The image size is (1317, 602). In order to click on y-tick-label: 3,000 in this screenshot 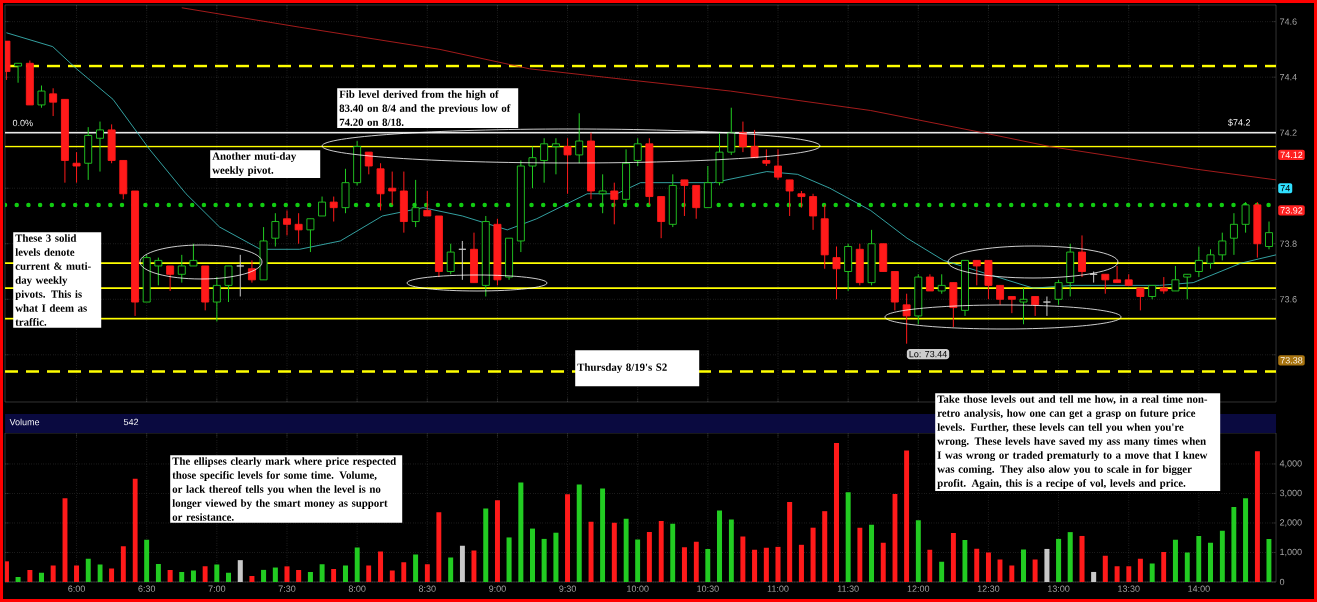, I will do `click(1290, 493)`.